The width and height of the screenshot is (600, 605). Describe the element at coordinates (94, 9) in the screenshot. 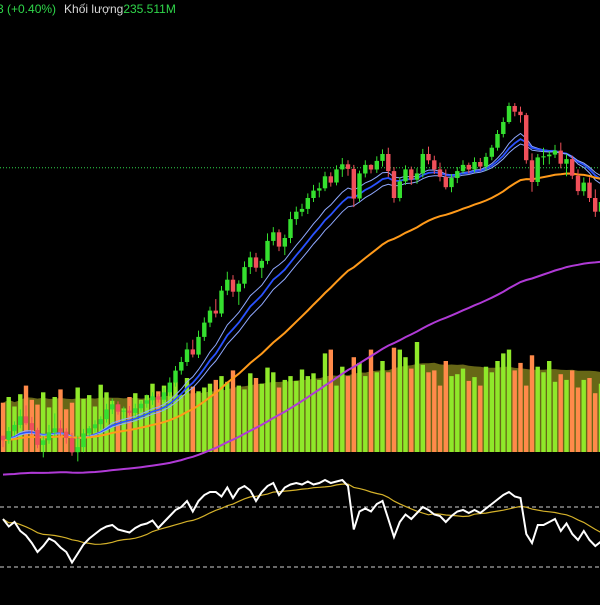

I see `volume-label: Khối lượng` at that location.